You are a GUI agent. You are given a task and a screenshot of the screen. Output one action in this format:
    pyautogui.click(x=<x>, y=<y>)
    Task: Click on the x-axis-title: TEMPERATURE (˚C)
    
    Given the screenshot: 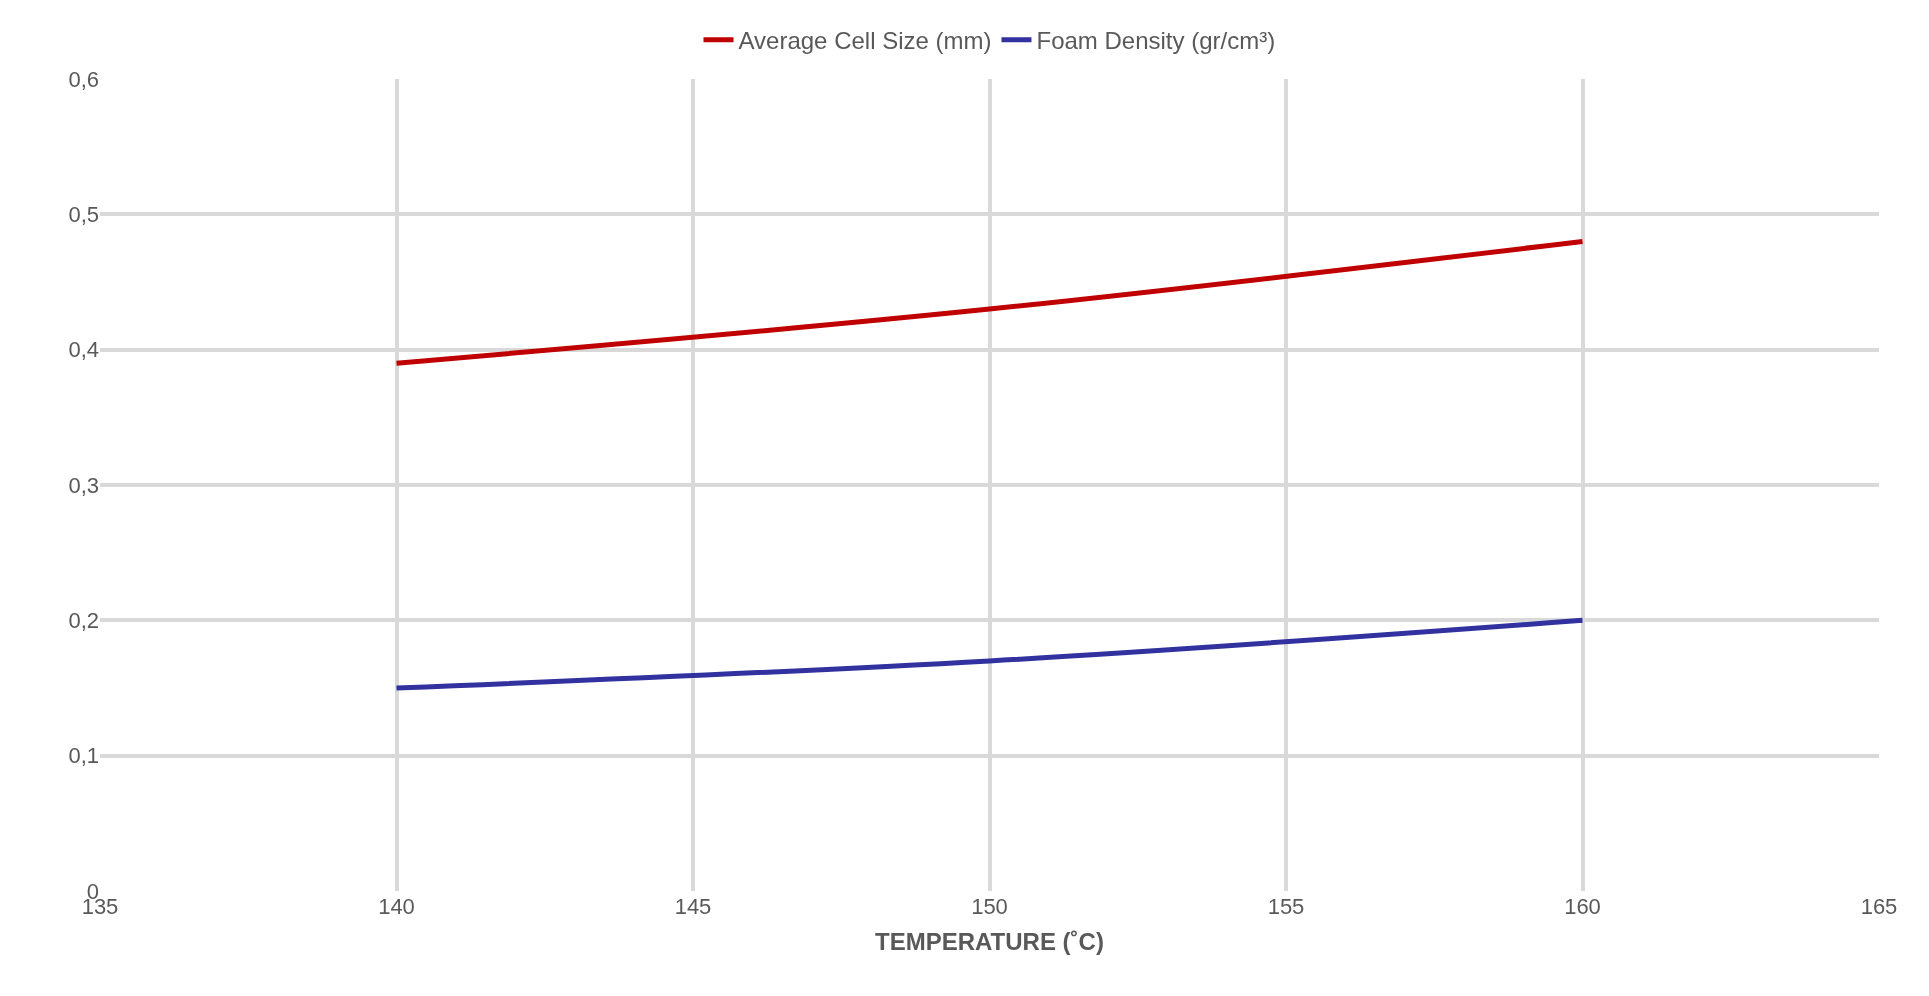 What is the action you would take?
    pyautogui.click(x=989, y=942)
    